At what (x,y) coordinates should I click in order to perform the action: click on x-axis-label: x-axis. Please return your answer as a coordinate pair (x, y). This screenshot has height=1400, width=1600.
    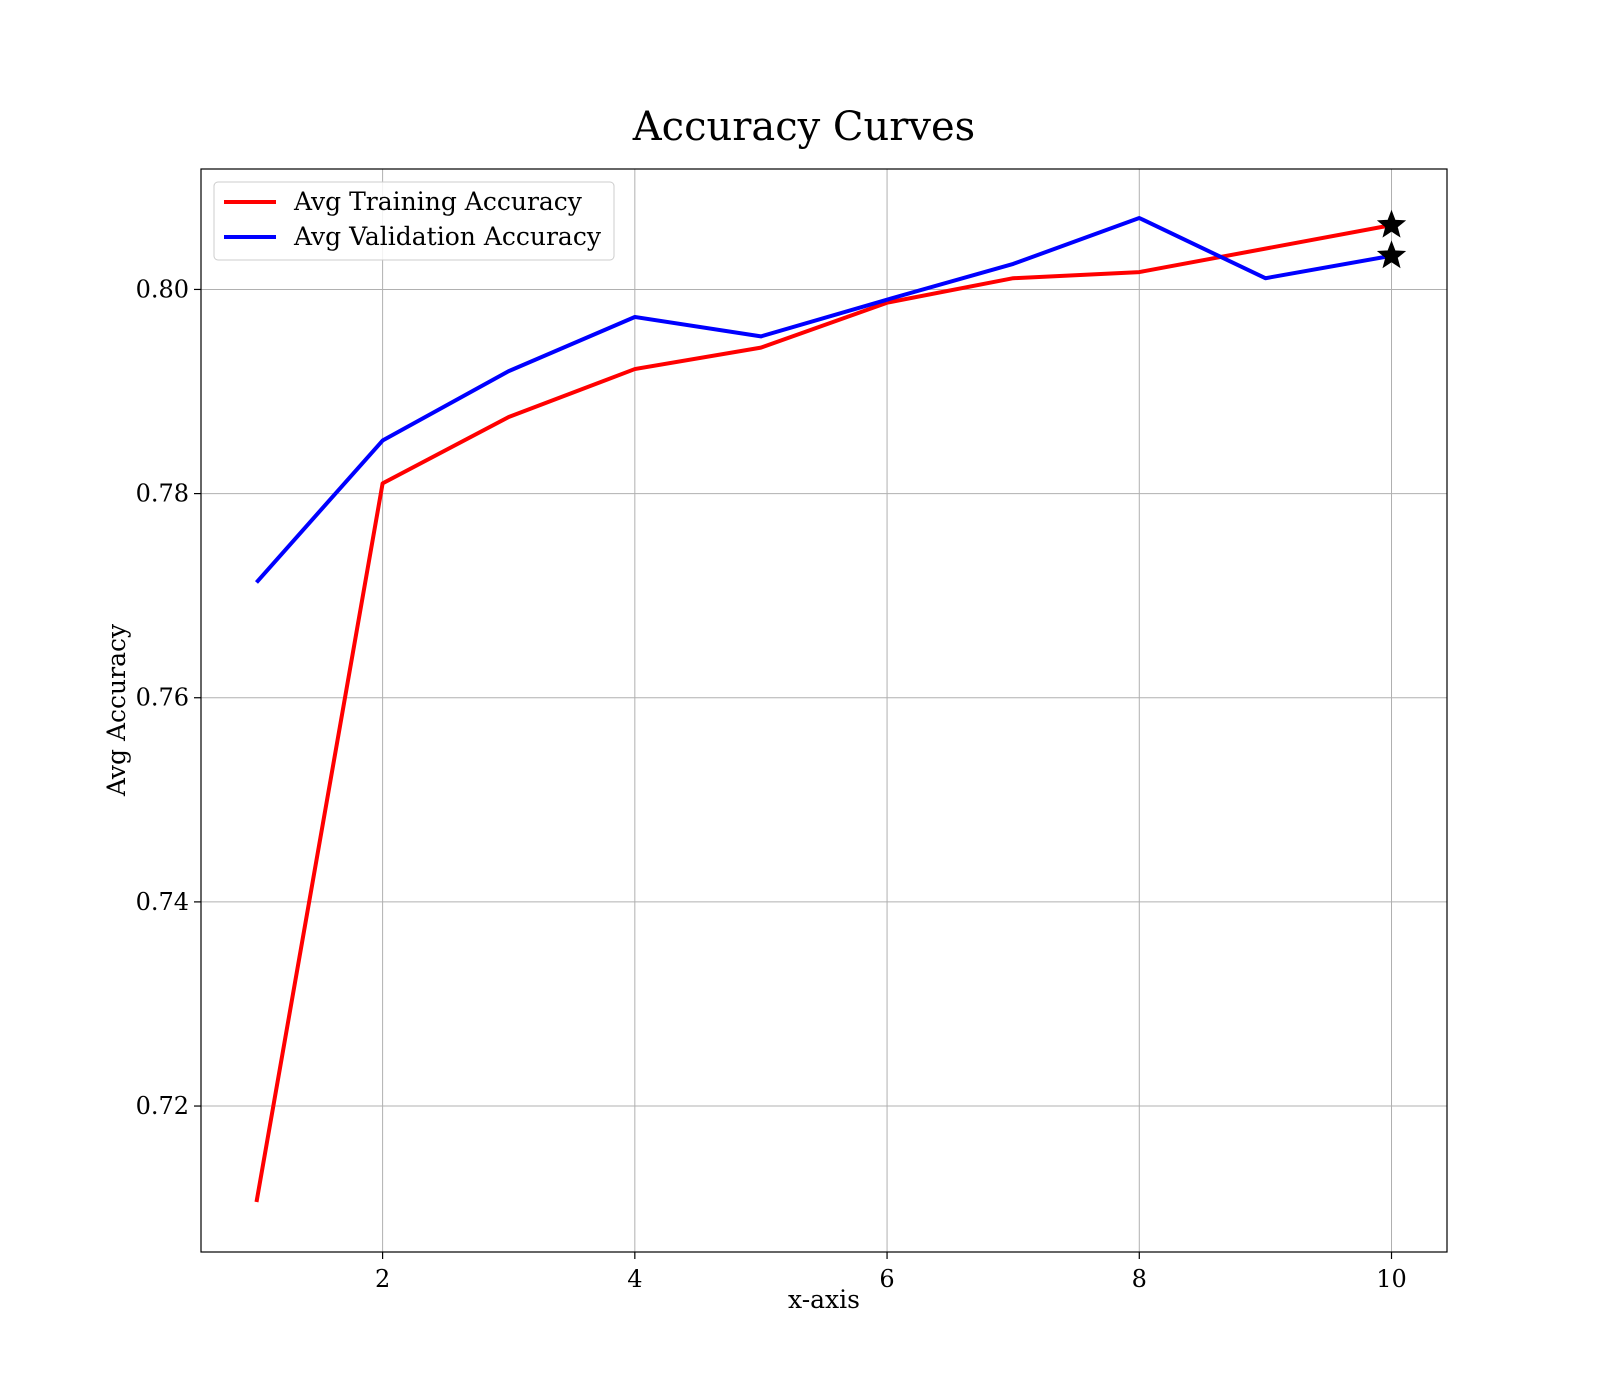
    Looking at the image, I should click on (824, 1299).